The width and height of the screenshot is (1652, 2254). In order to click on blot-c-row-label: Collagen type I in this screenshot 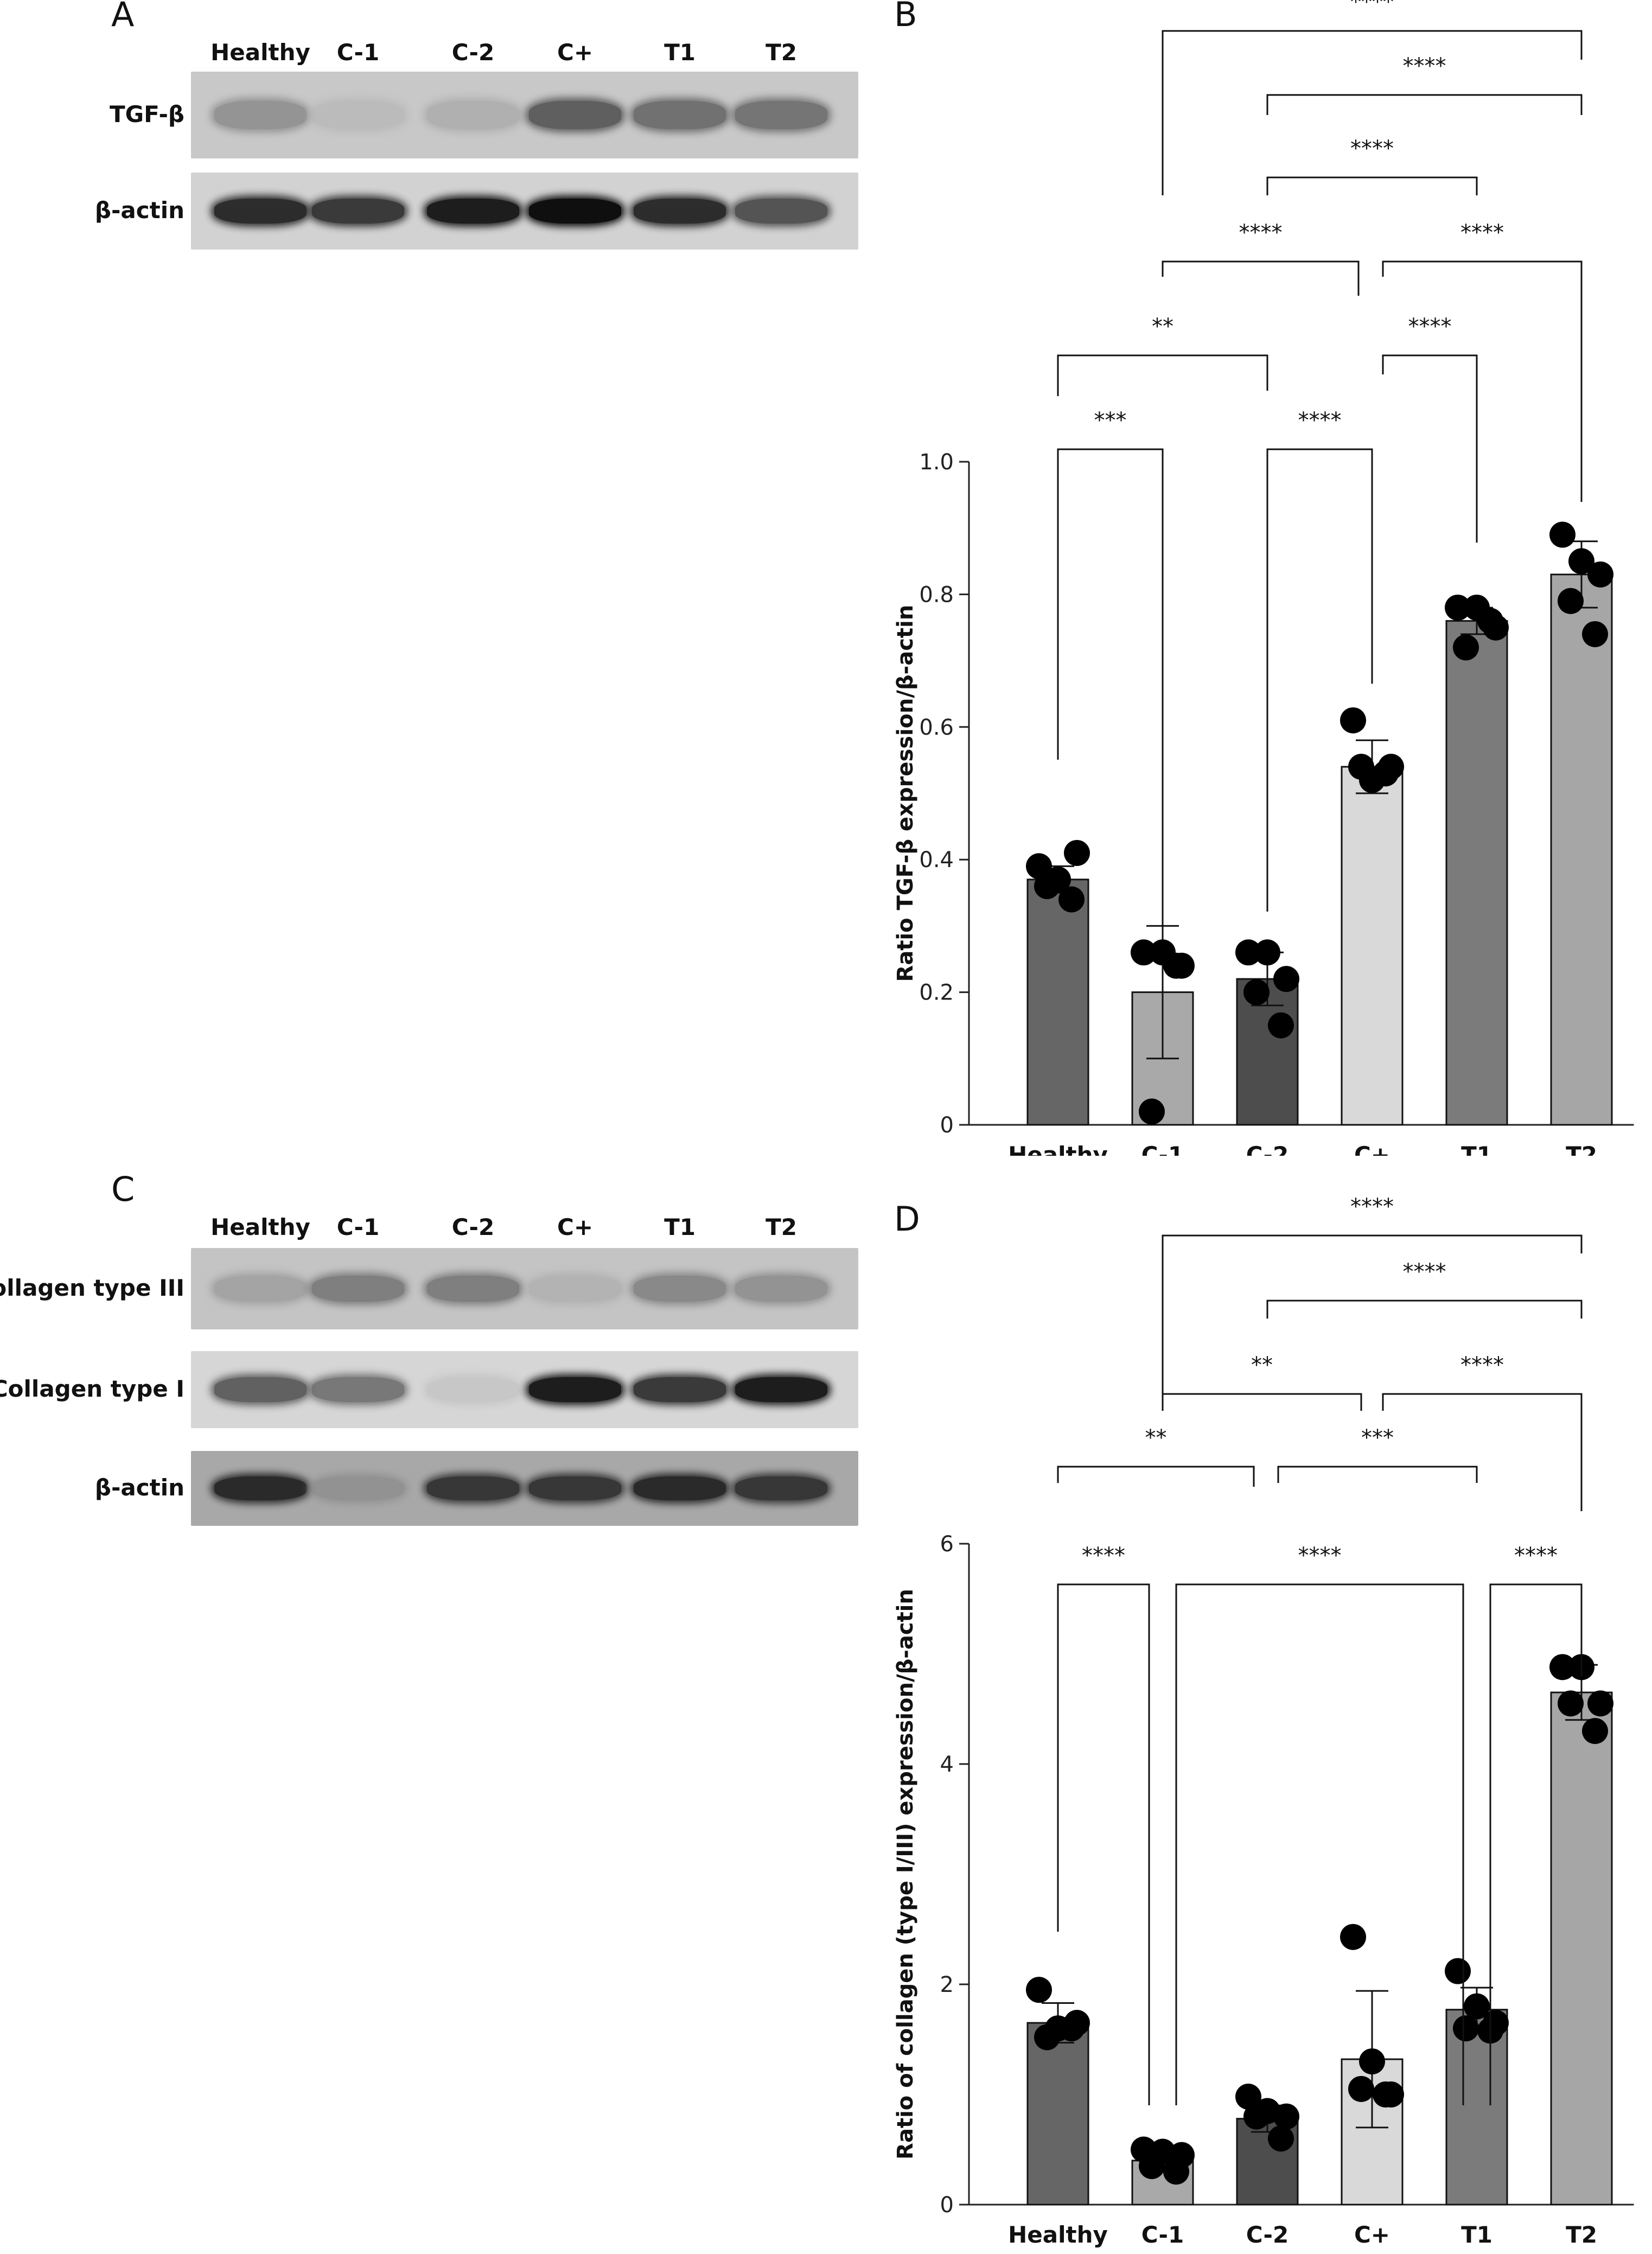, I will do `click(92, 1389)`.